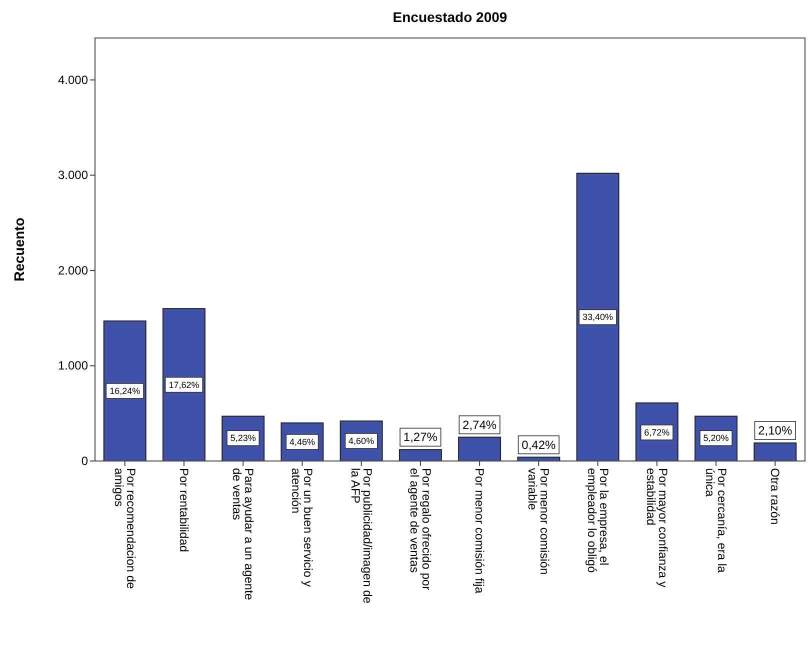 The height and width of the screenshot is (671, 809). Describe the element at coordinates (775, 496) in the screenshot. I see `x-tick-label: Otra razón` at that location.